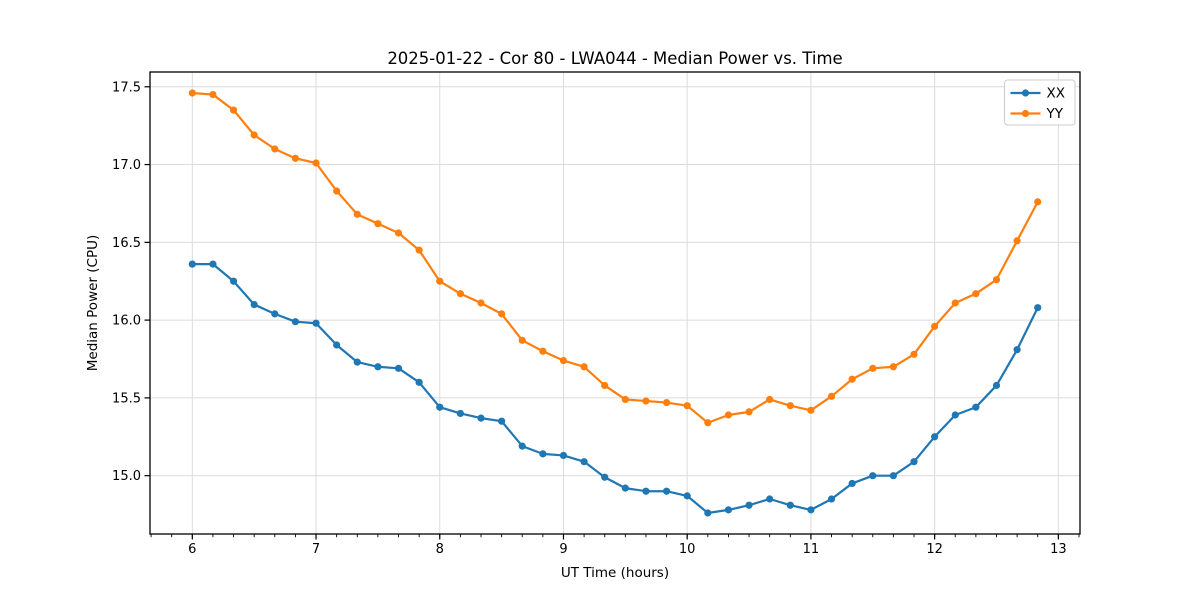  Describe the element at coordinates (1058, 549) in the screenshot. I see `x-tick-label: 13` at that location.